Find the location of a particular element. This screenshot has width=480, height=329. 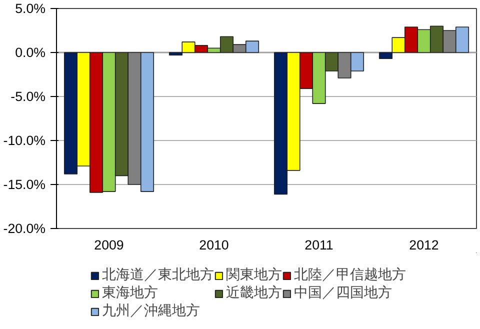

x-tick-label: 2009 is located at coordinates (109, 245).